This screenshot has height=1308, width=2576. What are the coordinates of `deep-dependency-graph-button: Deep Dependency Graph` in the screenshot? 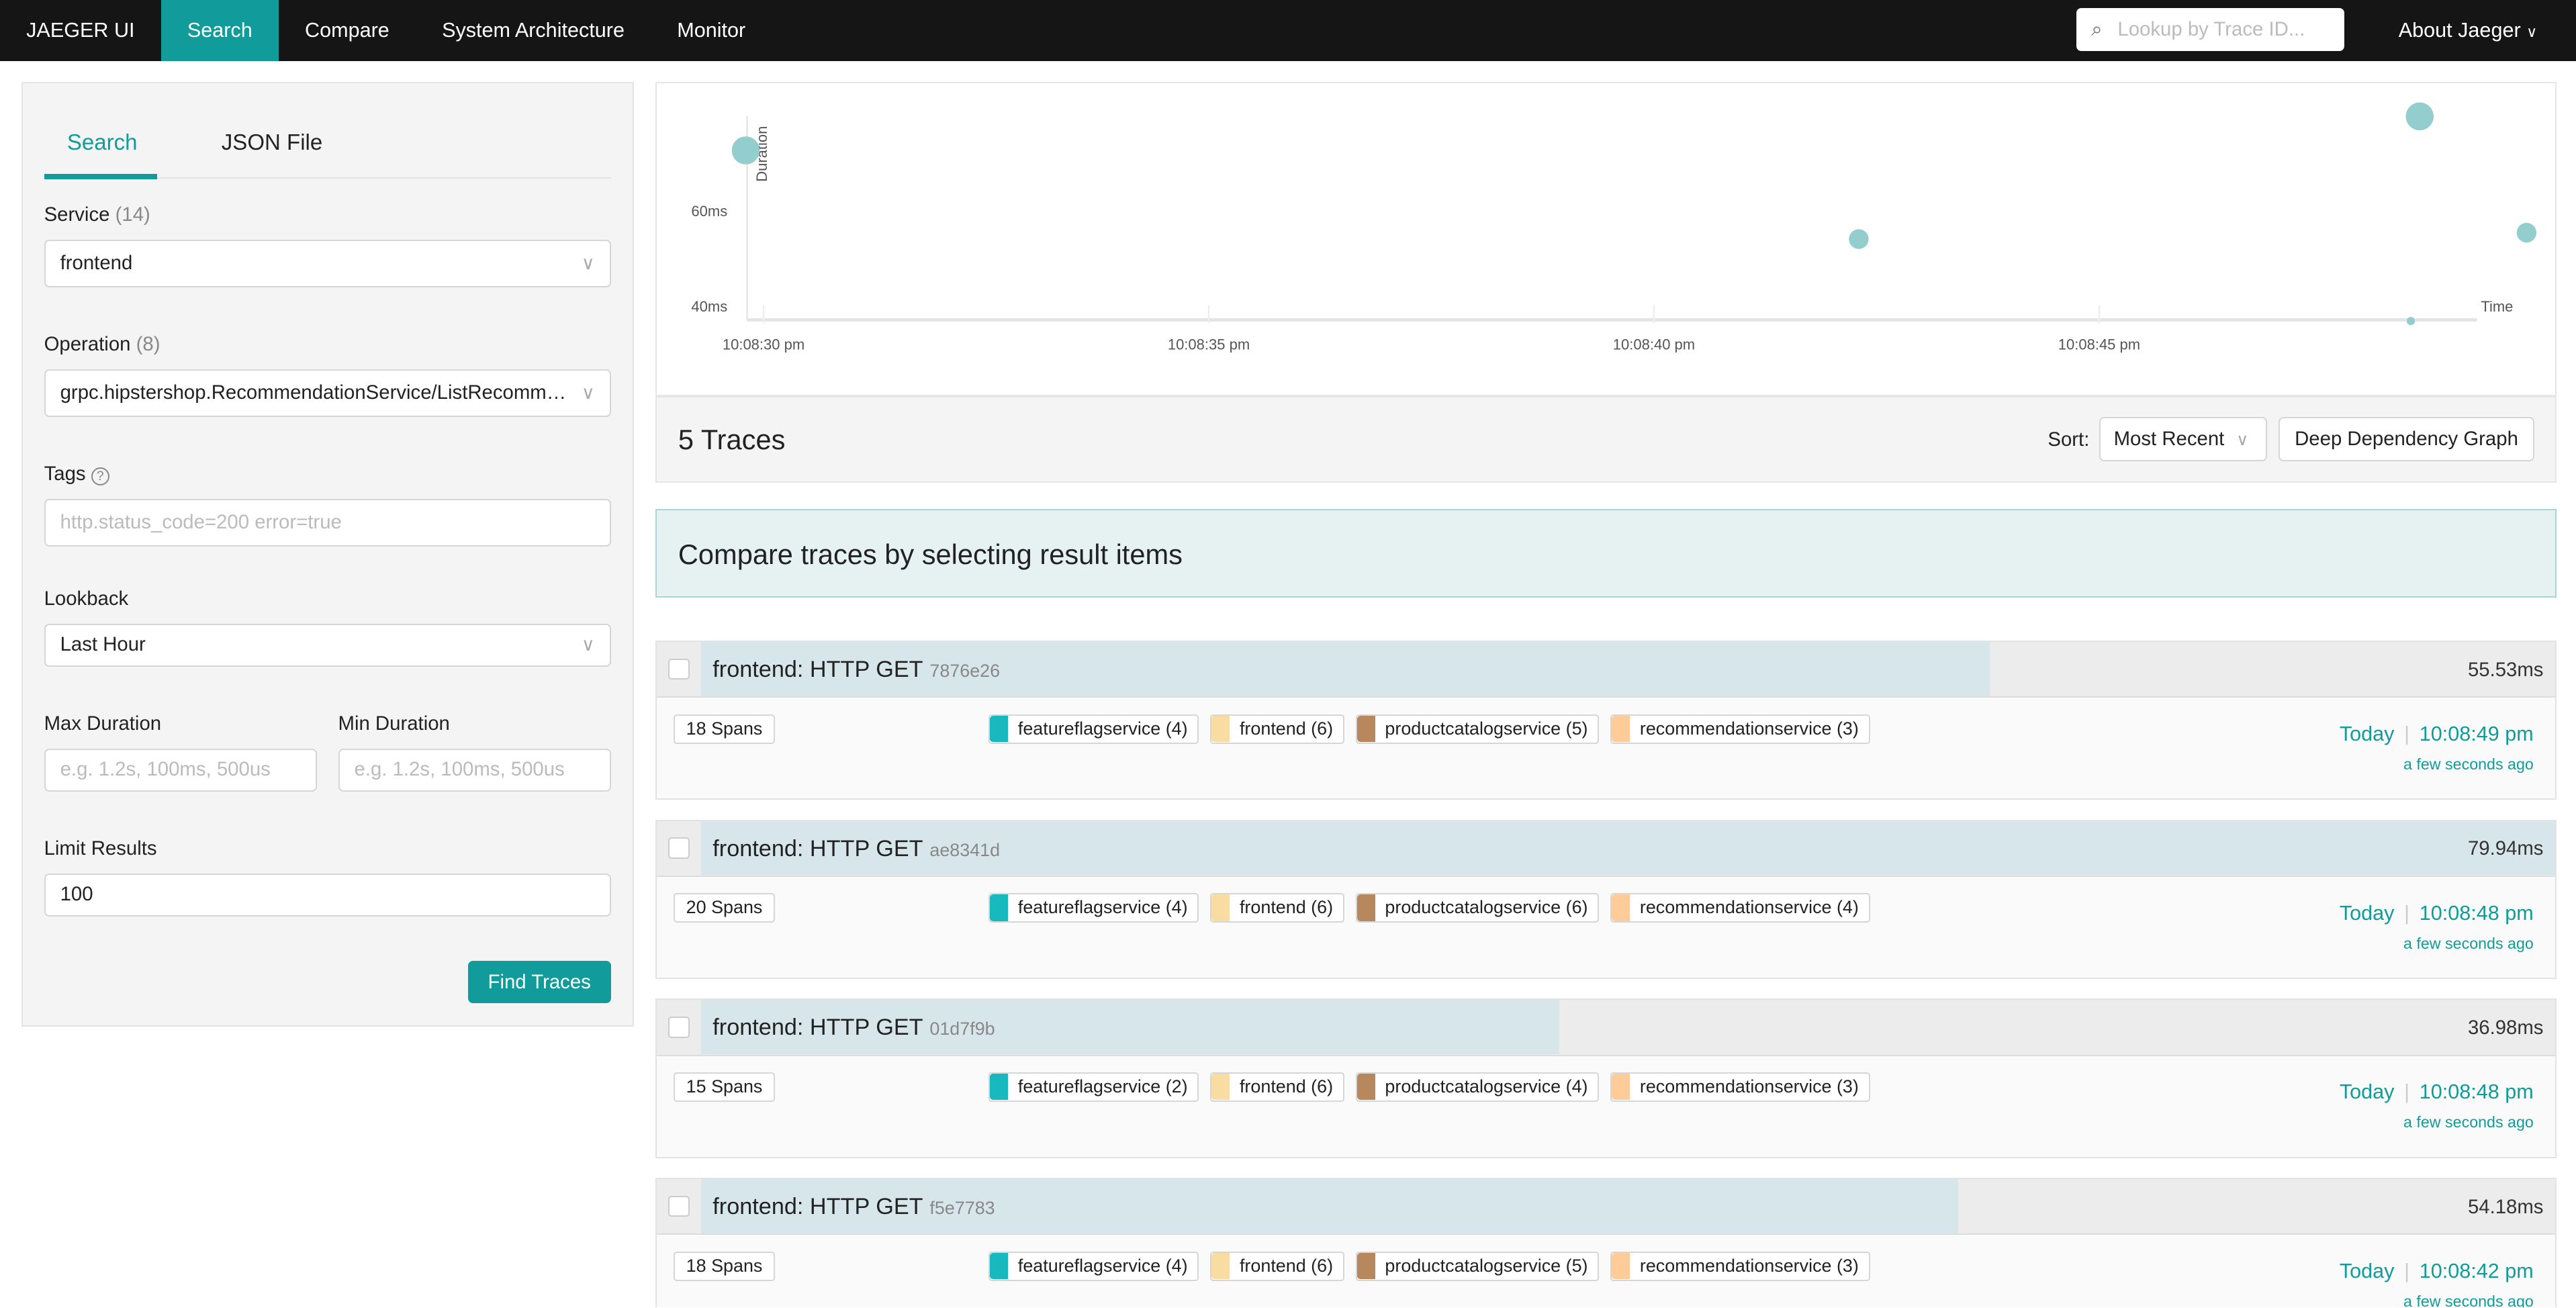 It's located at (2406, 439).